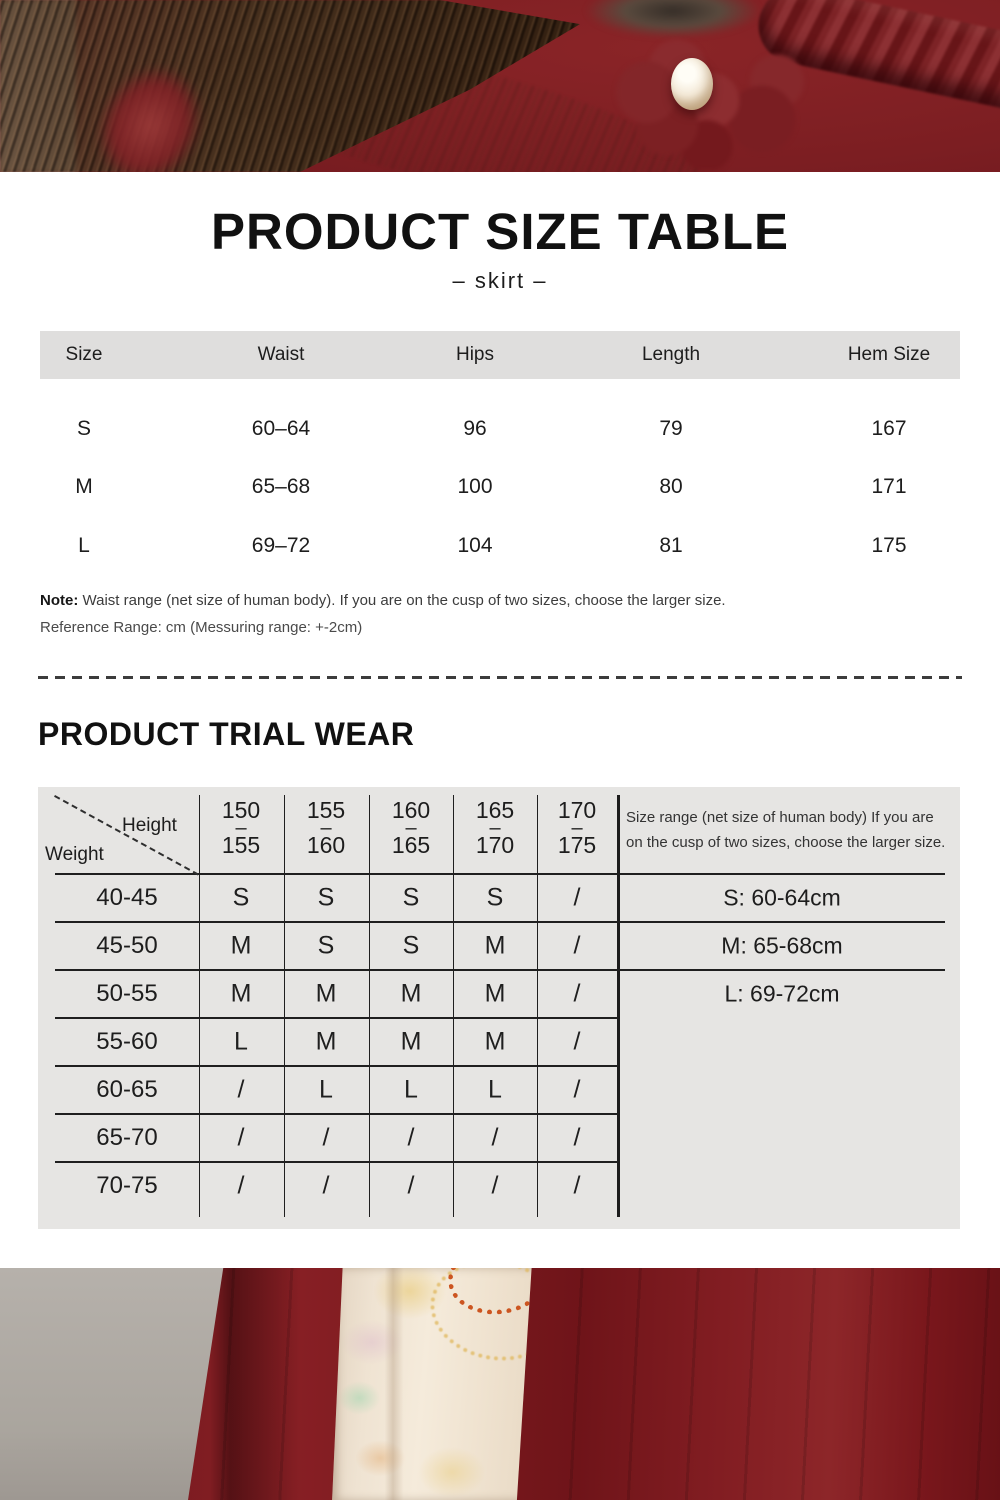 The height and width of the screenshot is (1500, 1000). Describe the element at coordinates (326, 845) in the screenshot. I see `height-to: 160` at that location.